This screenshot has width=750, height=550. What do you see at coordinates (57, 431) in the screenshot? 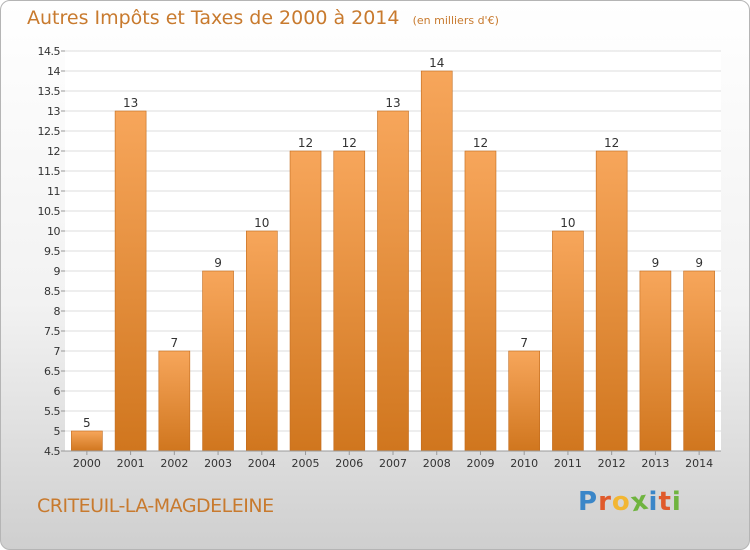
I see `y-tick-label: 5` at bounding box center [57, 431].